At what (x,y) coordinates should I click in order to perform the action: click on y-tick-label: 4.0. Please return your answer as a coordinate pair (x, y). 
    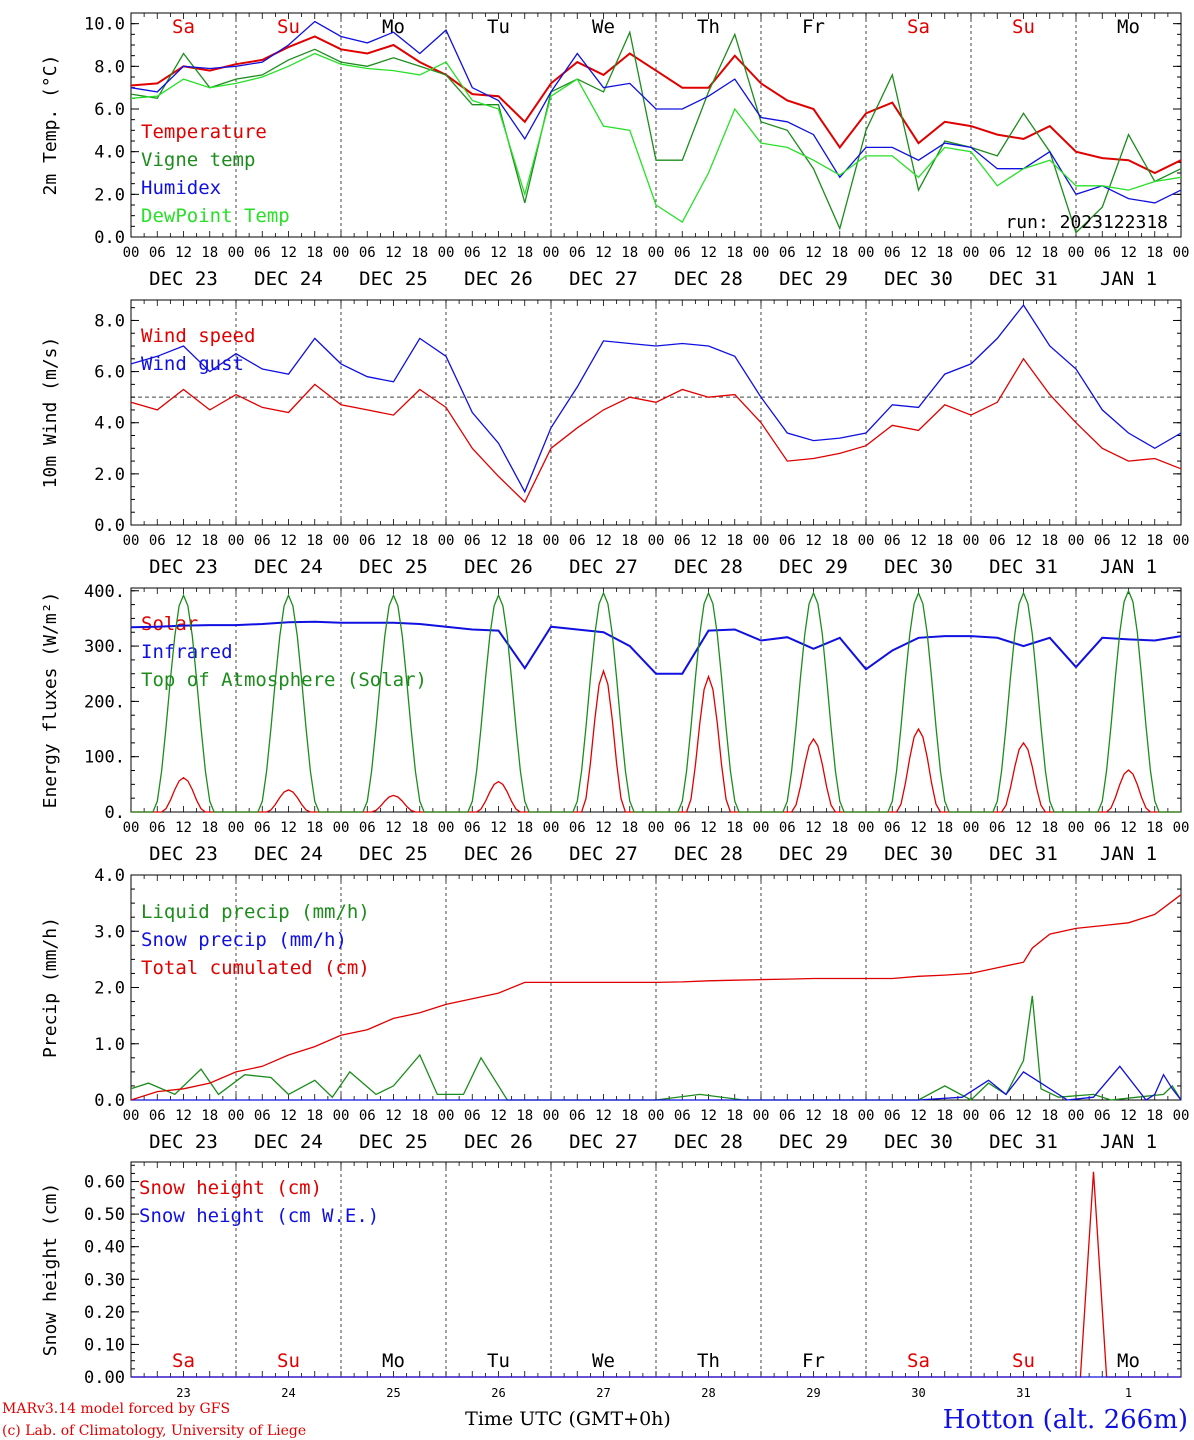
    Looking at the image, I should click on (109, 876).